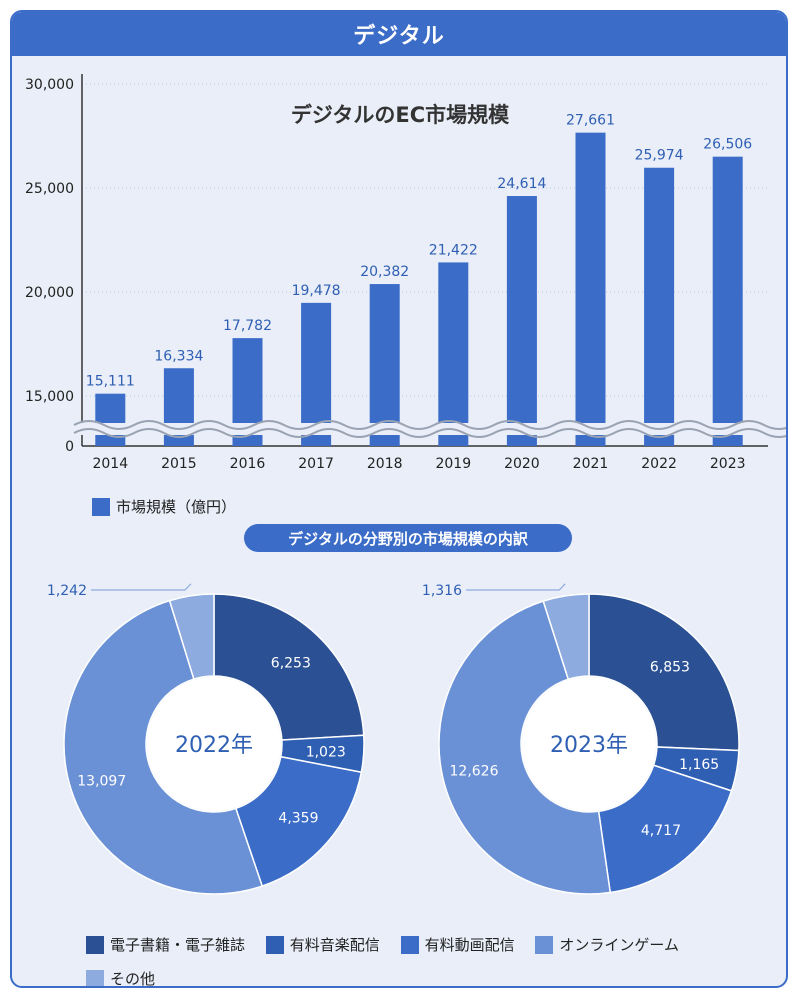 The width and height of the screenshot is (800, 998). Describe the element at coordinates (178, 945) in the screenshot. I see `legend-label: 電子書籍・電子雑誌` at that location.